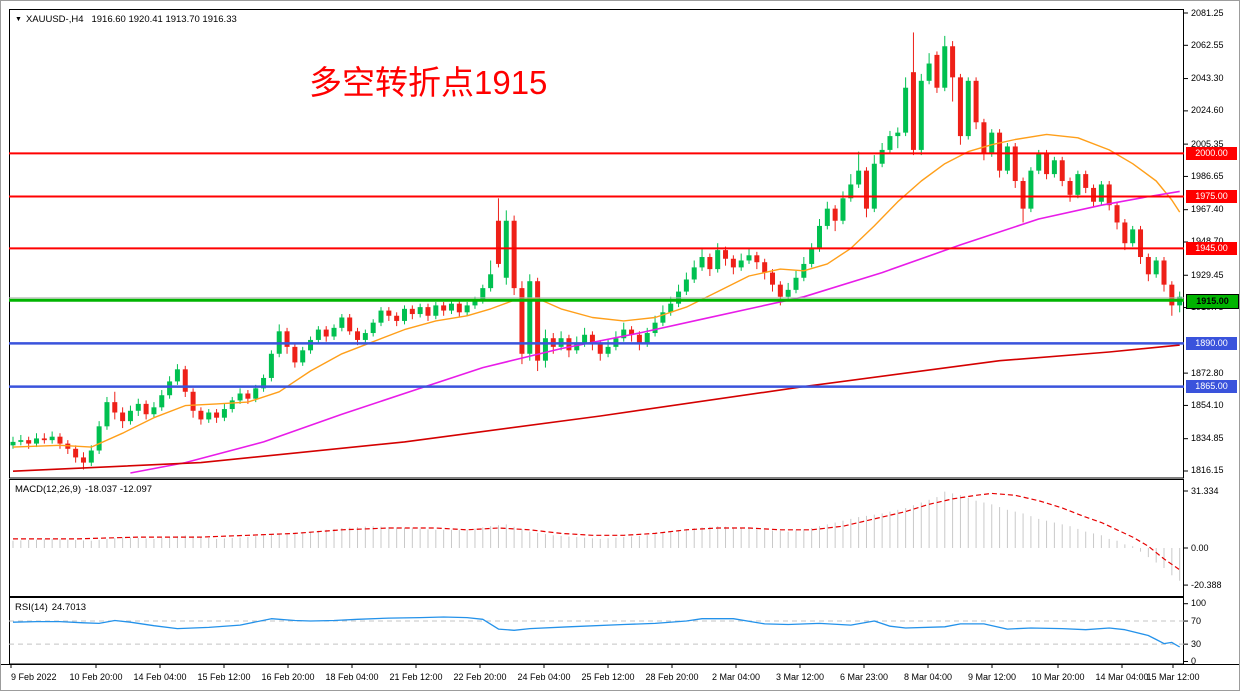 This screenshot has width=1240, height=691. I want to click on rsi-line, so click(596, 632).